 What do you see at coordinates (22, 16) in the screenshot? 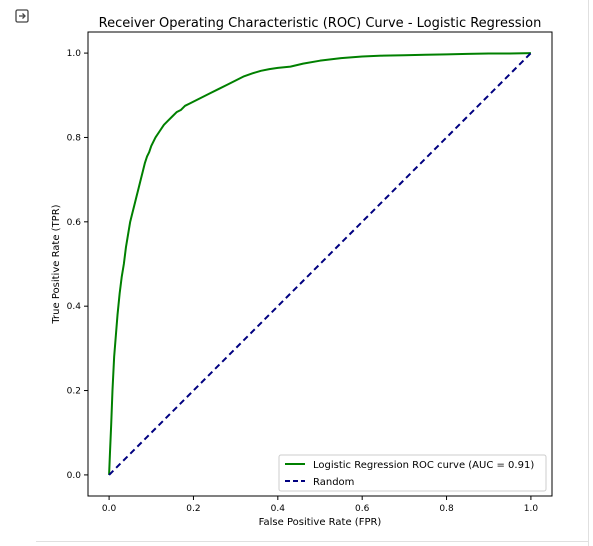
I see `output-redirect-icon` at bounding box center [22, 16].